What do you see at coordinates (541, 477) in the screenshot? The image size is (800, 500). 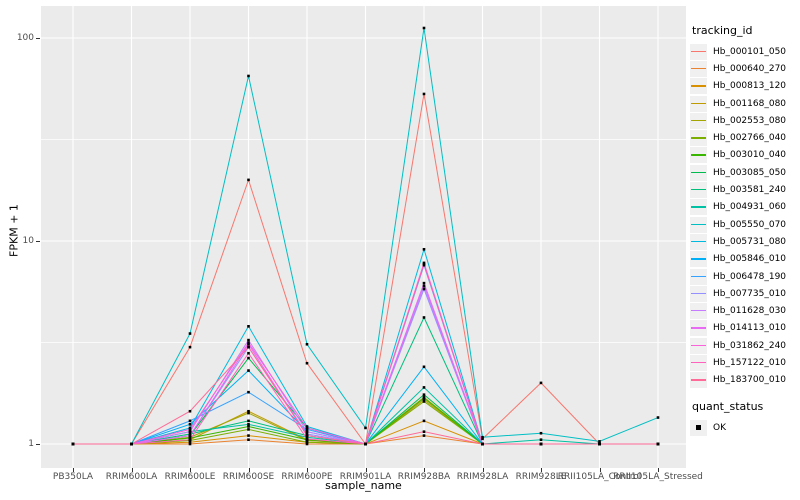 I see `x-tick-label-RRIM928LE: RRIM928LE` at bounding box center [541, 477].